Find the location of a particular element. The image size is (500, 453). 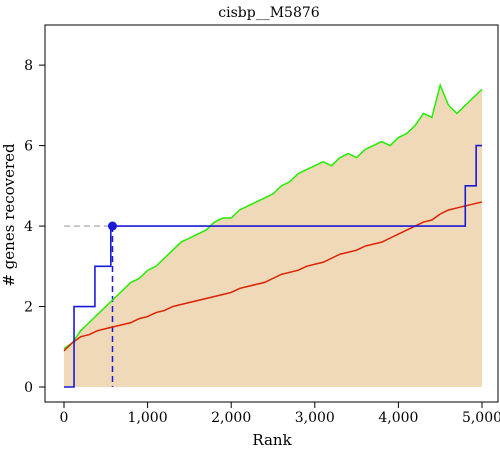

x-tick-label: 5,000 is located at coordinates (481, 418).